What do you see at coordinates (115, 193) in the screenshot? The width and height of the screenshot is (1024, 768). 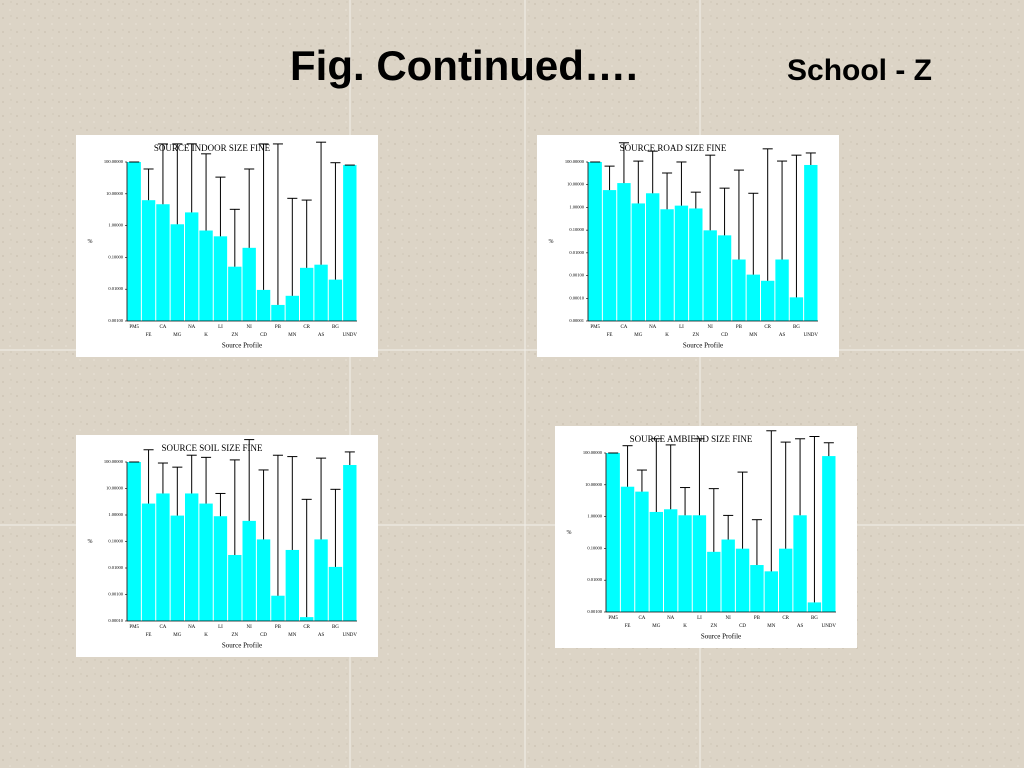 I see `y-tick-label: 10.00000` at bounding box center [115, 193].